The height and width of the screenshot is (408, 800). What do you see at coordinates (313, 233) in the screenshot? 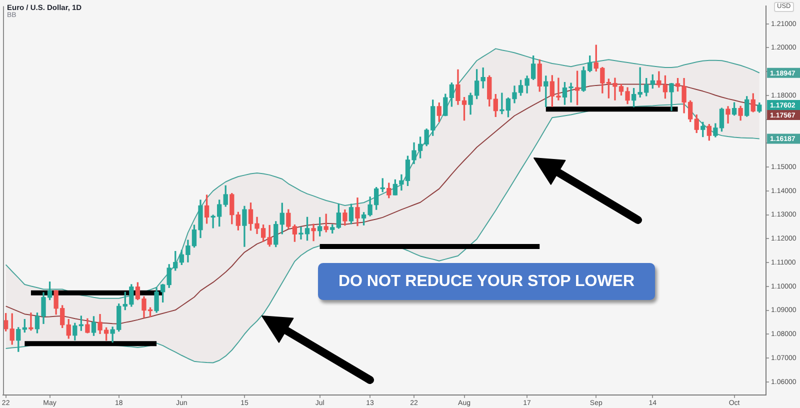
I see `candlestick` at bounding box center [313, 233].